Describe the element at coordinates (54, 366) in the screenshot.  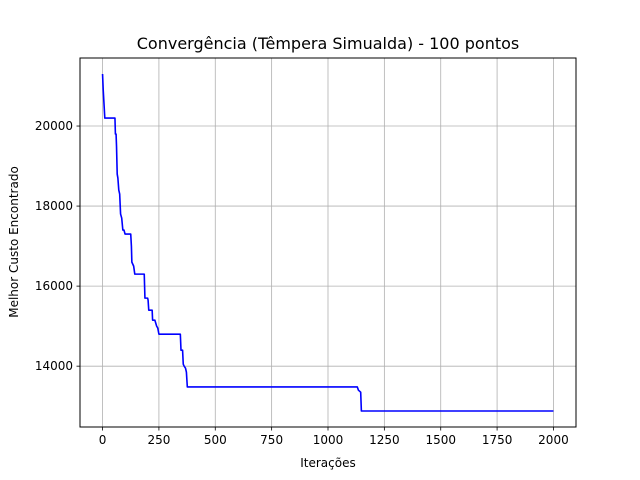
I see `y-tick-label: 14000` at that location.